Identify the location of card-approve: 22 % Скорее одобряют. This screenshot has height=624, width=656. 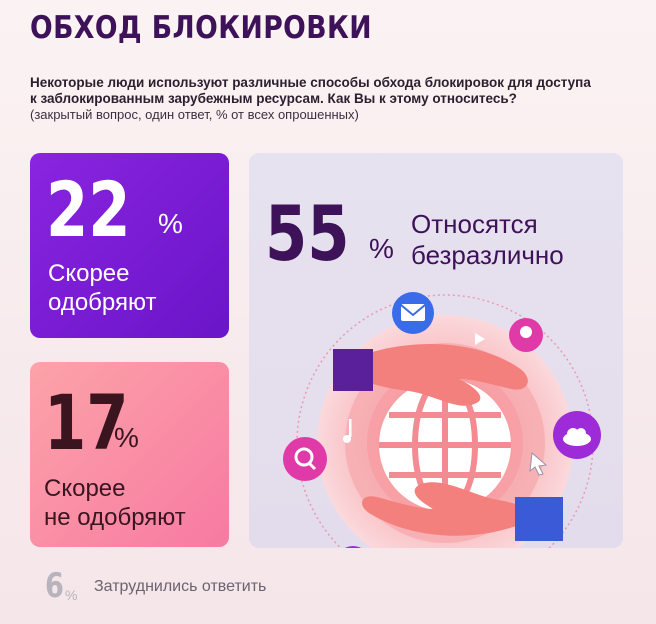
(129, 245).